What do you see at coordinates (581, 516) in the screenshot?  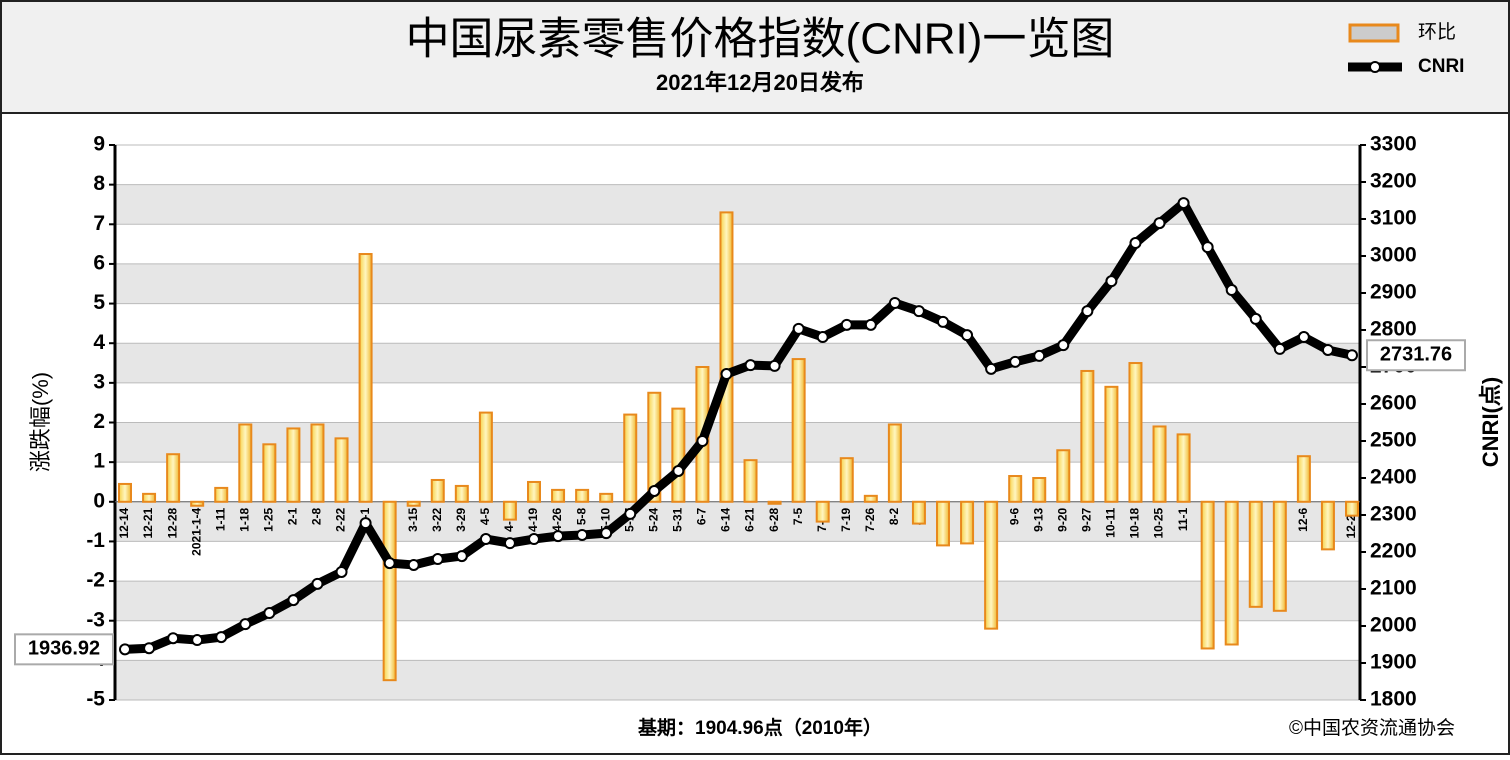 I see `x-tick-label: 5-8` at bounding box center [581, 516].